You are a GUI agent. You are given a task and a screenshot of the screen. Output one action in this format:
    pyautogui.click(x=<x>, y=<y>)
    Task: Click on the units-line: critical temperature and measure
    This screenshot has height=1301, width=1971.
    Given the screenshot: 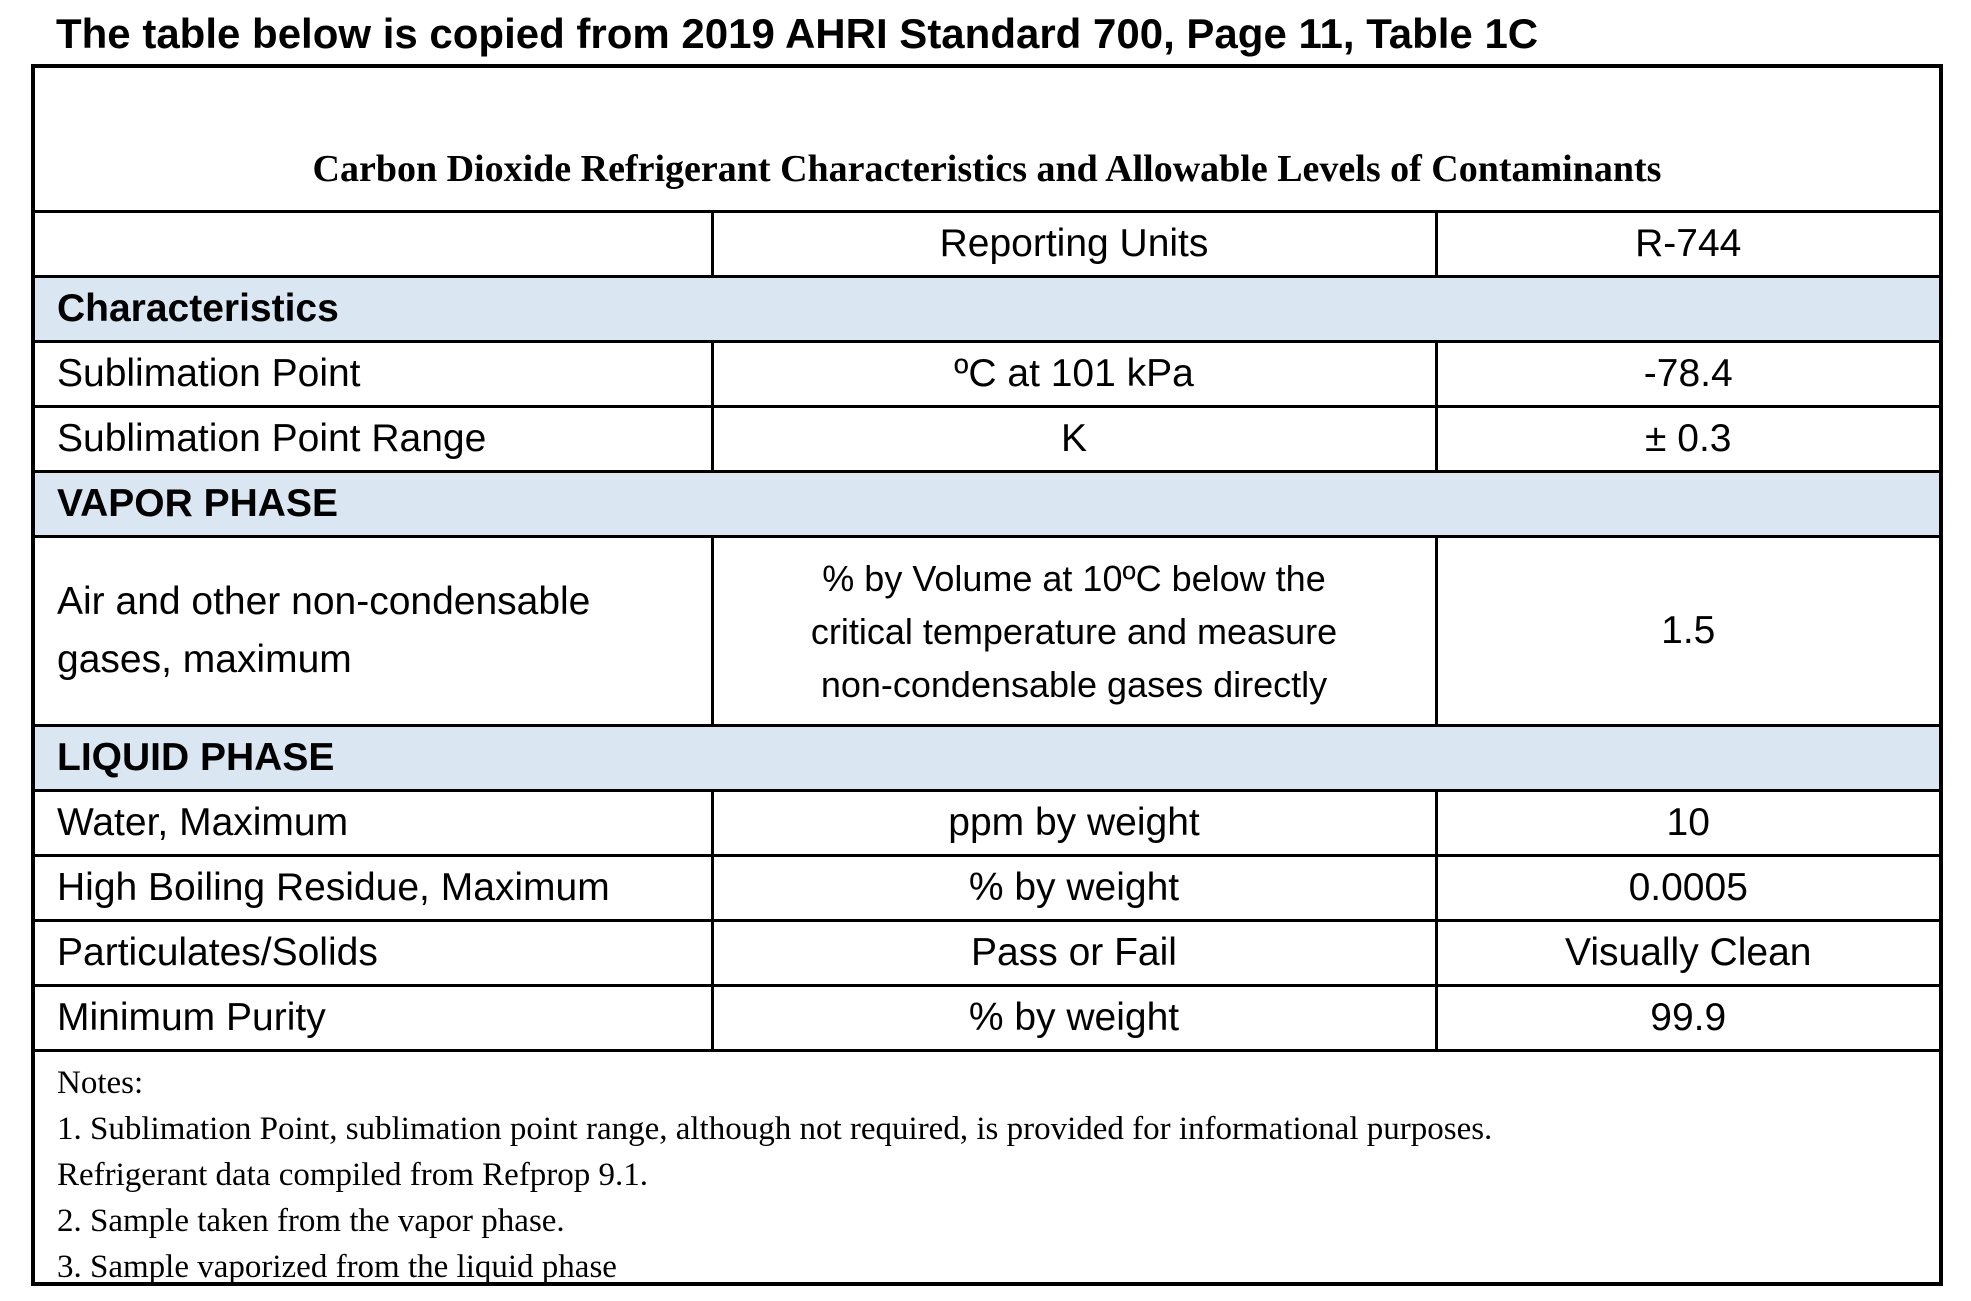 What is the action you would take?
    pyautogui.click(x=1074, y=631)
    